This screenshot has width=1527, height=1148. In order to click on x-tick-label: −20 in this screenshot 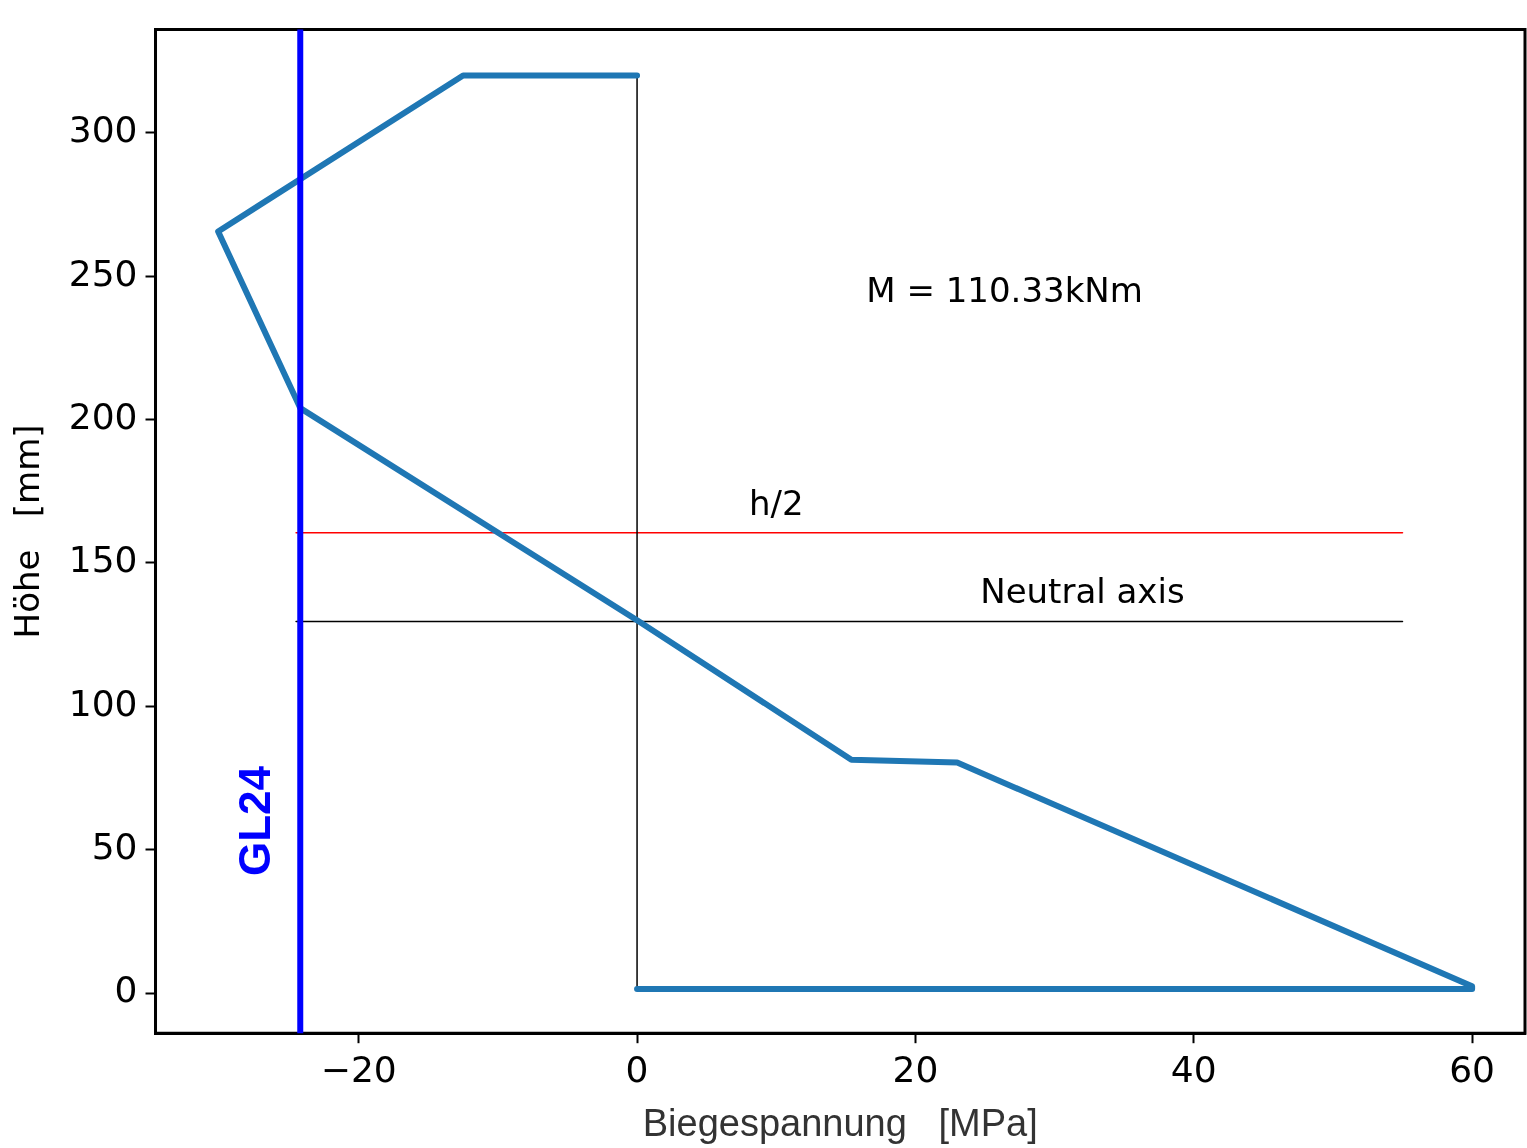, I will do `click(358, 1070)`.